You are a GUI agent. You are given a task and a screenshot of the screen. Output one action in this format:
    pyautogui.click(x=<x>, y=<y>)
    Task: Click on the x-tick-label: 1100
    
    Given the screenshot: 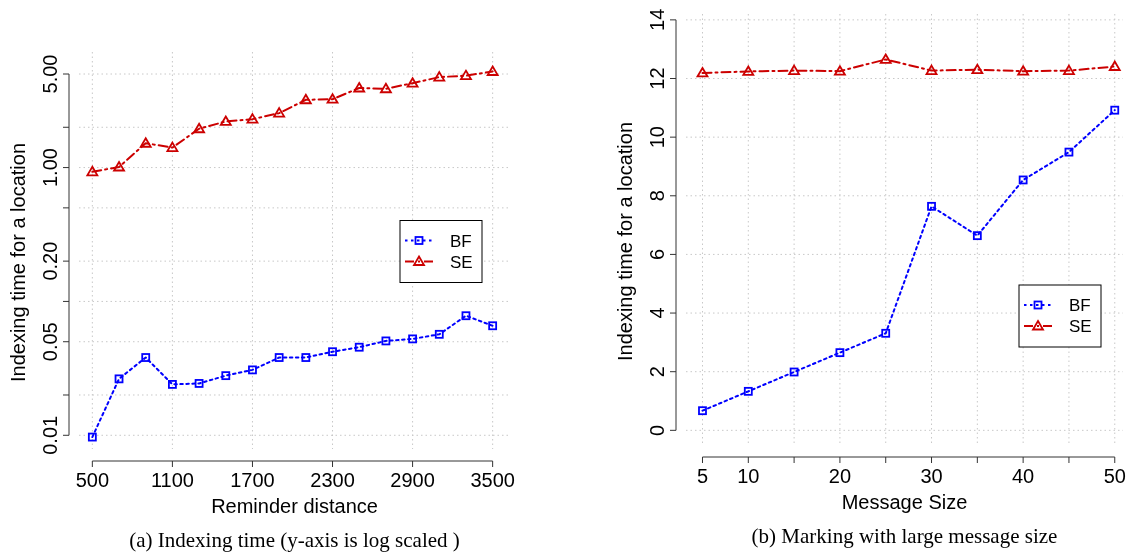 What is the action you would take?
    pyautogui.click(x=172, y=480)
    